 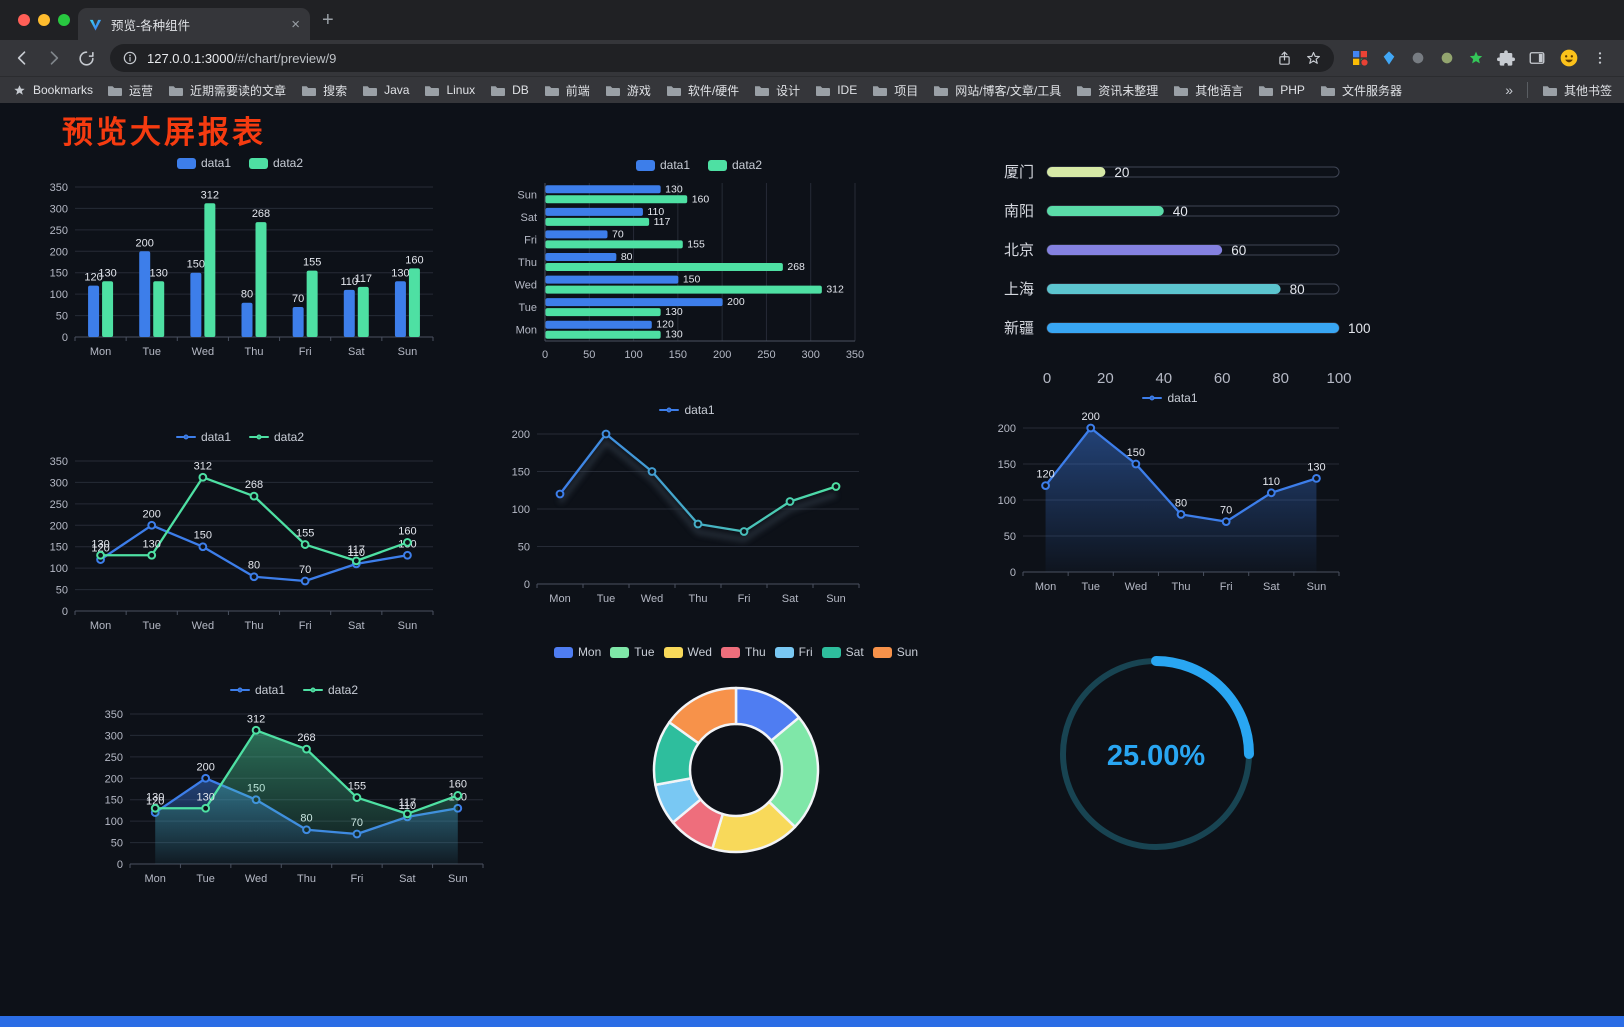 What do you see at coordinates (1476, 58) in the screenshot?
I see `star-extension-icon` at bounding box center [1476, 58].